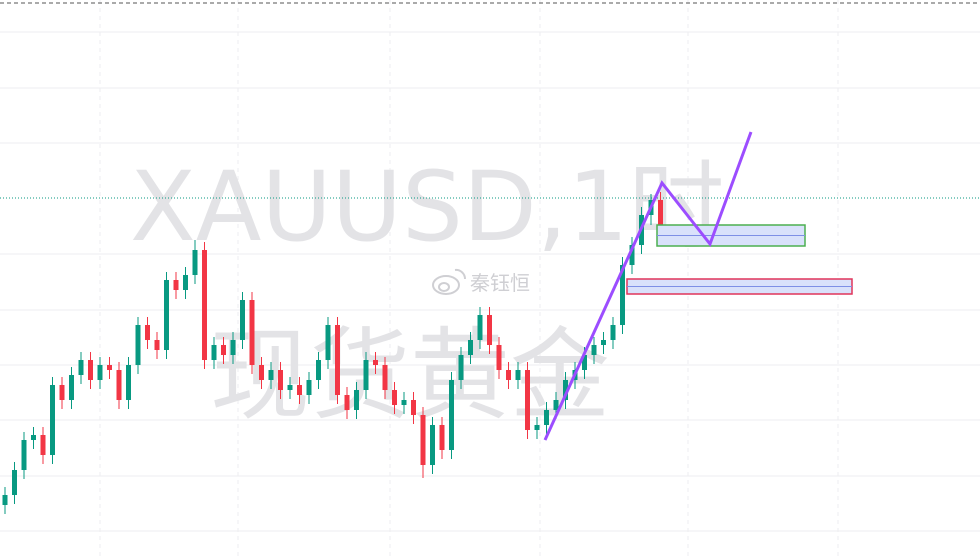 The width and height of the screenshot is (980, 560). I want to click on watermark-title: XAUUSD,1时, so click(427, 207).